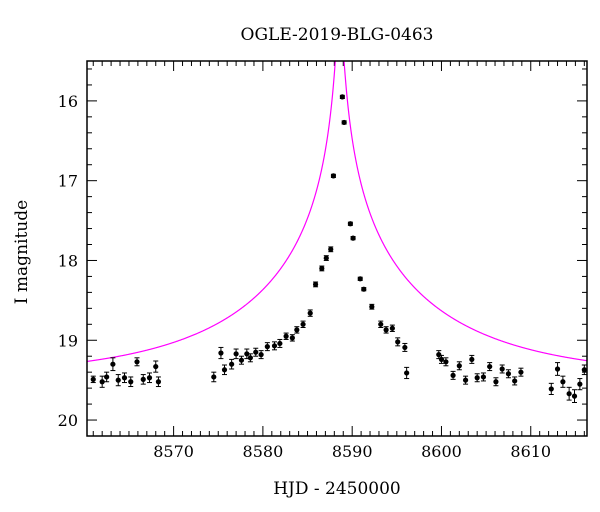 The image size is (600, 512). What do you see at coordinates (68, 181) in the screenshot?
I see `y-tick-label: 17` at bounding box center [68, 181].